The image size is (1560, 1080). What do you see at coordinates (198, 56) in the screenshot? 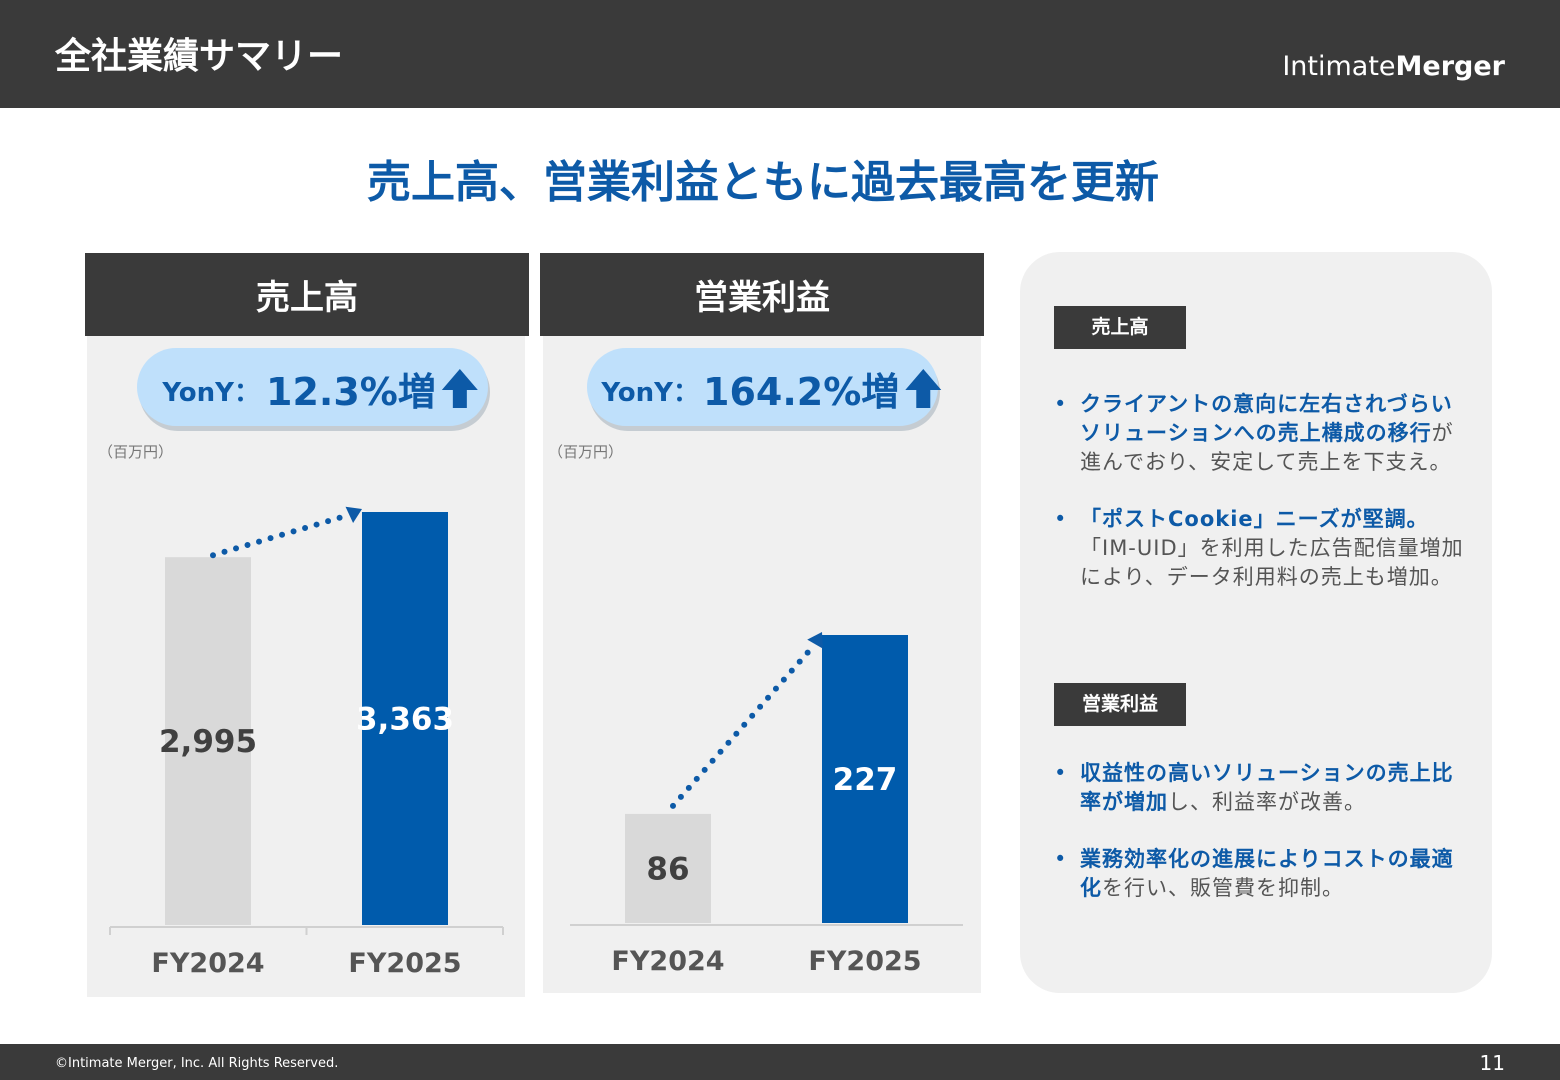
I see `page-title: 全社業績サマリー` at bounding box center [198, 56].